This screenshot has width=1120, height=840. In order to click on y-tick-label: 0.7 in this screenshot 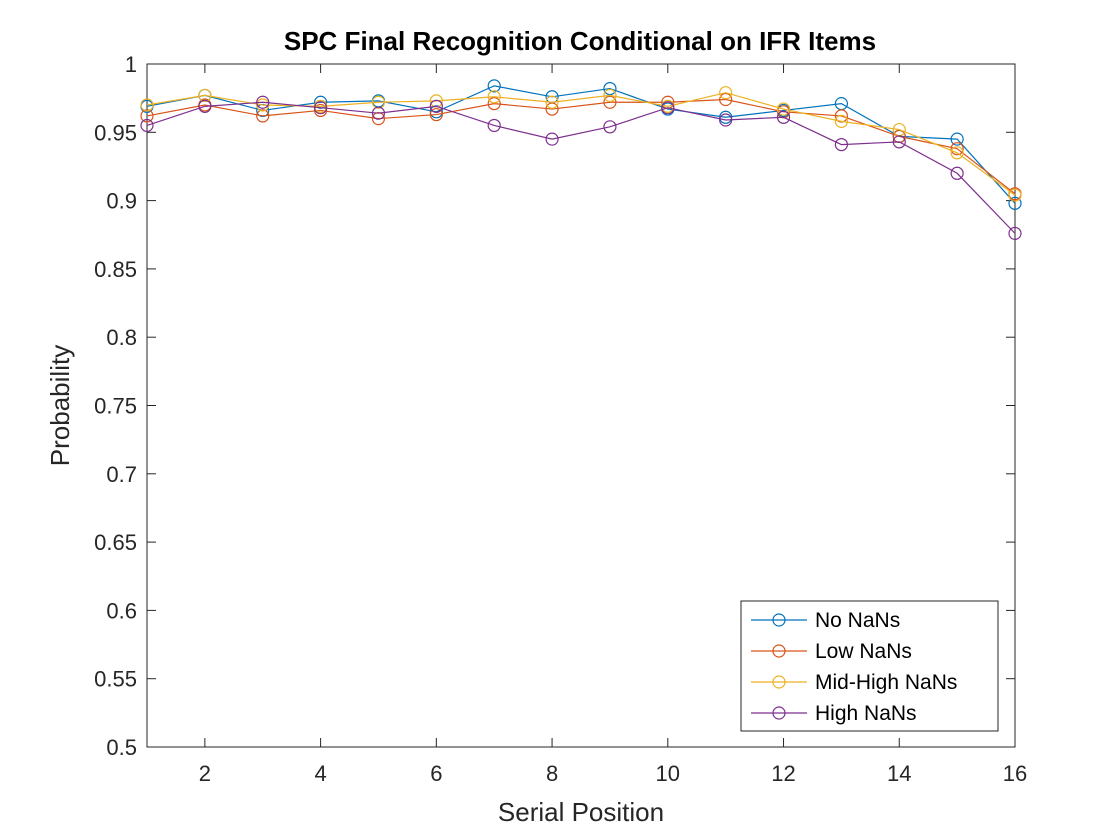, I will do `click(121, 474)`.